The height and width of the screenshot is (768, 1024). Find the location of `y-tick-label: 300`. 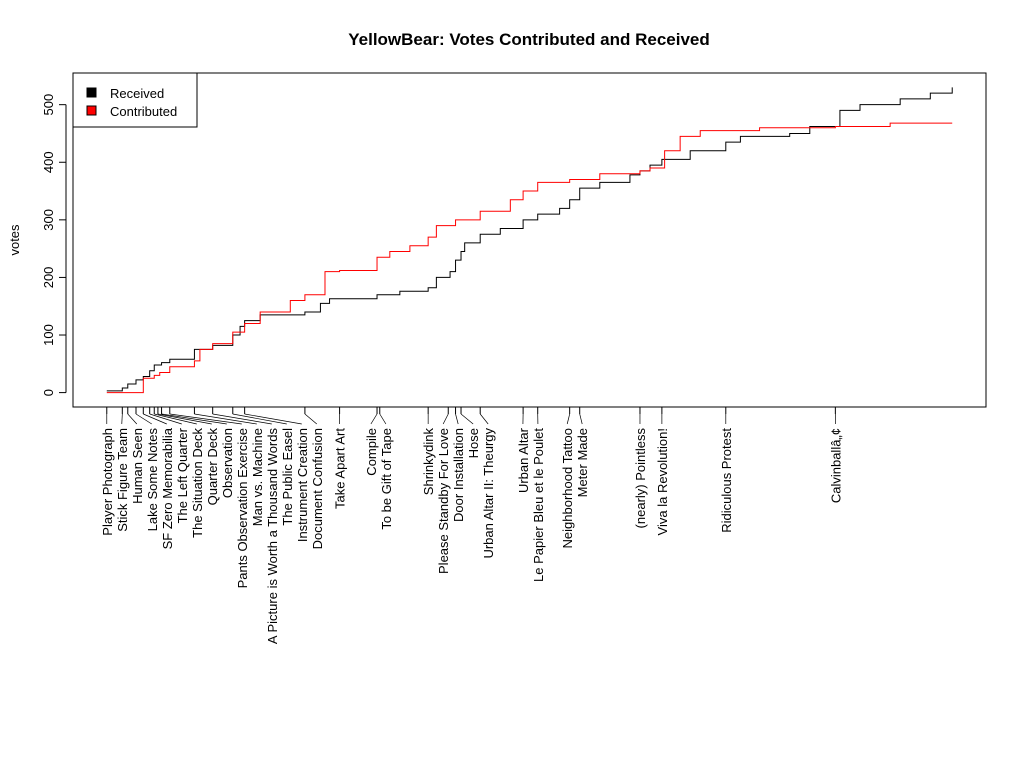

y-tick-label: 300 is located at coordinates (48, 220).